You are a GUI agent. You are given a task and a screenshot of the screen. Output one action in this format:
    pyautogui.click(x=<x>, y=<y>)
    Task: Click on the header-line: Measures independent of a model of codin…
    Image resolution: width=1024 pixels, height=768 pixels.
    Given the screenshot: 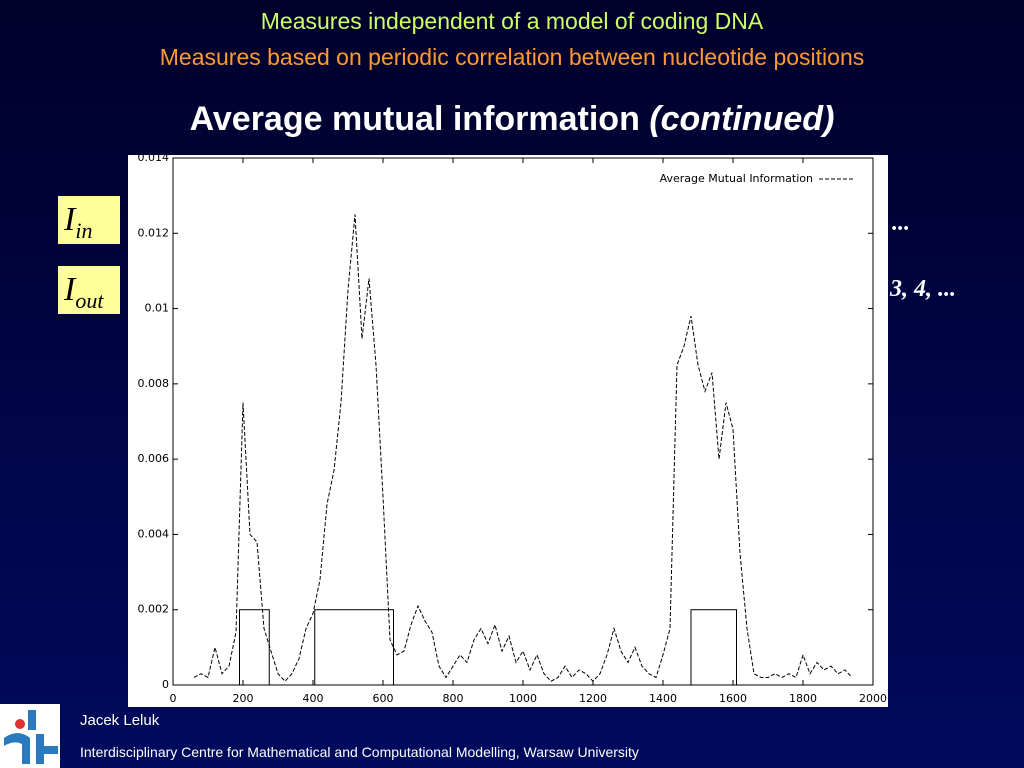 What is the action you would take?
    pyautogui.click(x=512, y=21)
    